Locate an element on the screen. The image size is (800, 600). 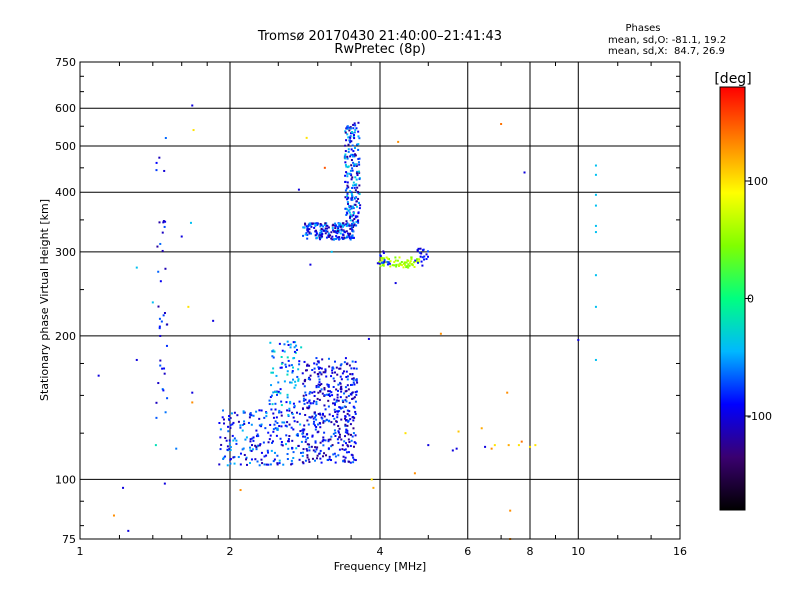
y-tick-label: 500 is located at coordinates (65, 146).